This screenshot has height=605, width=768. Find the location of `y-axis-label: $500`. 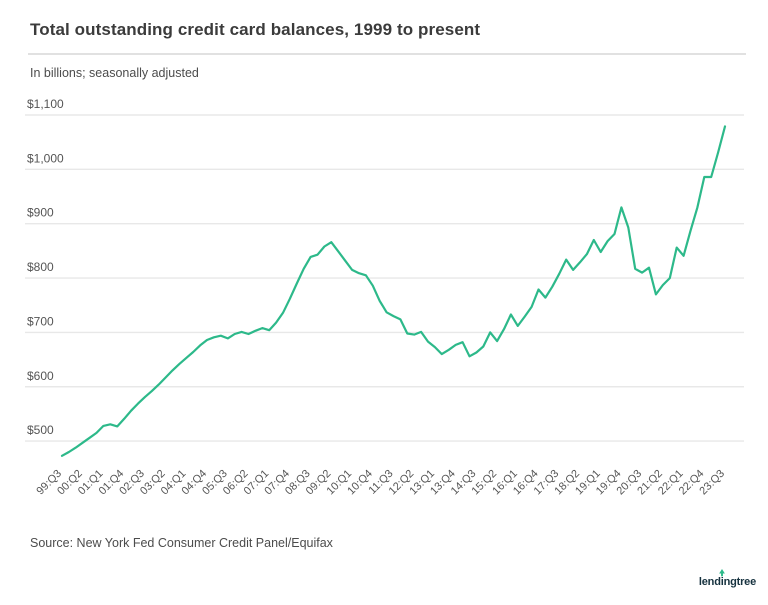

y-axis-label: $500 is located at coordinates (40, 430).